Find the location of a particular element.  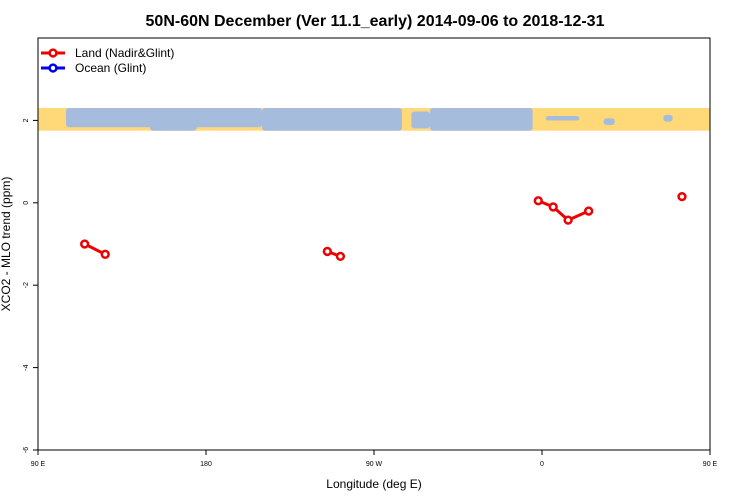

legend-label: Land (Nadir&Glint) is located at coordinates (124, 53).